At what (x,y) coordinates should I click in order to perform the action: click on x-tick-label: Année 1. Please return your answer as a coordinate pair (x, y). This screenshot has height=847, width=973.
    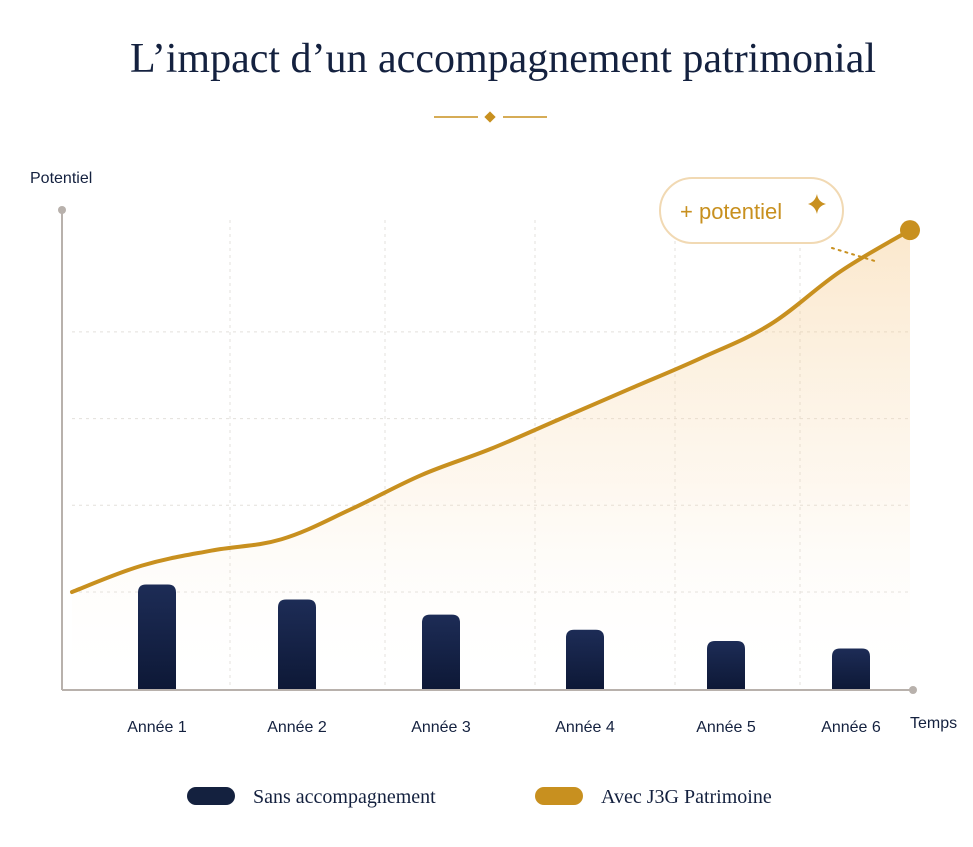
    Looking at the image, I should click on (157, 727).